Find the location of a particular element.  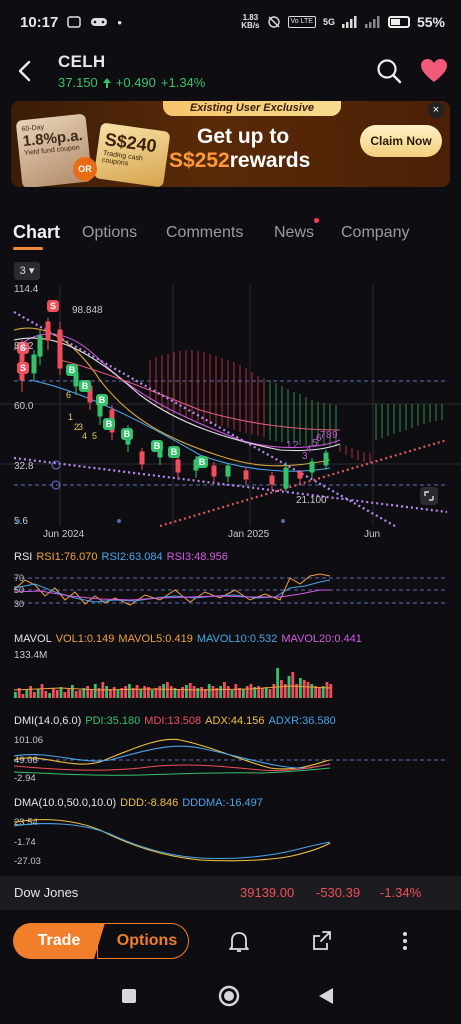

more-button is located at coordinates (405, 941).